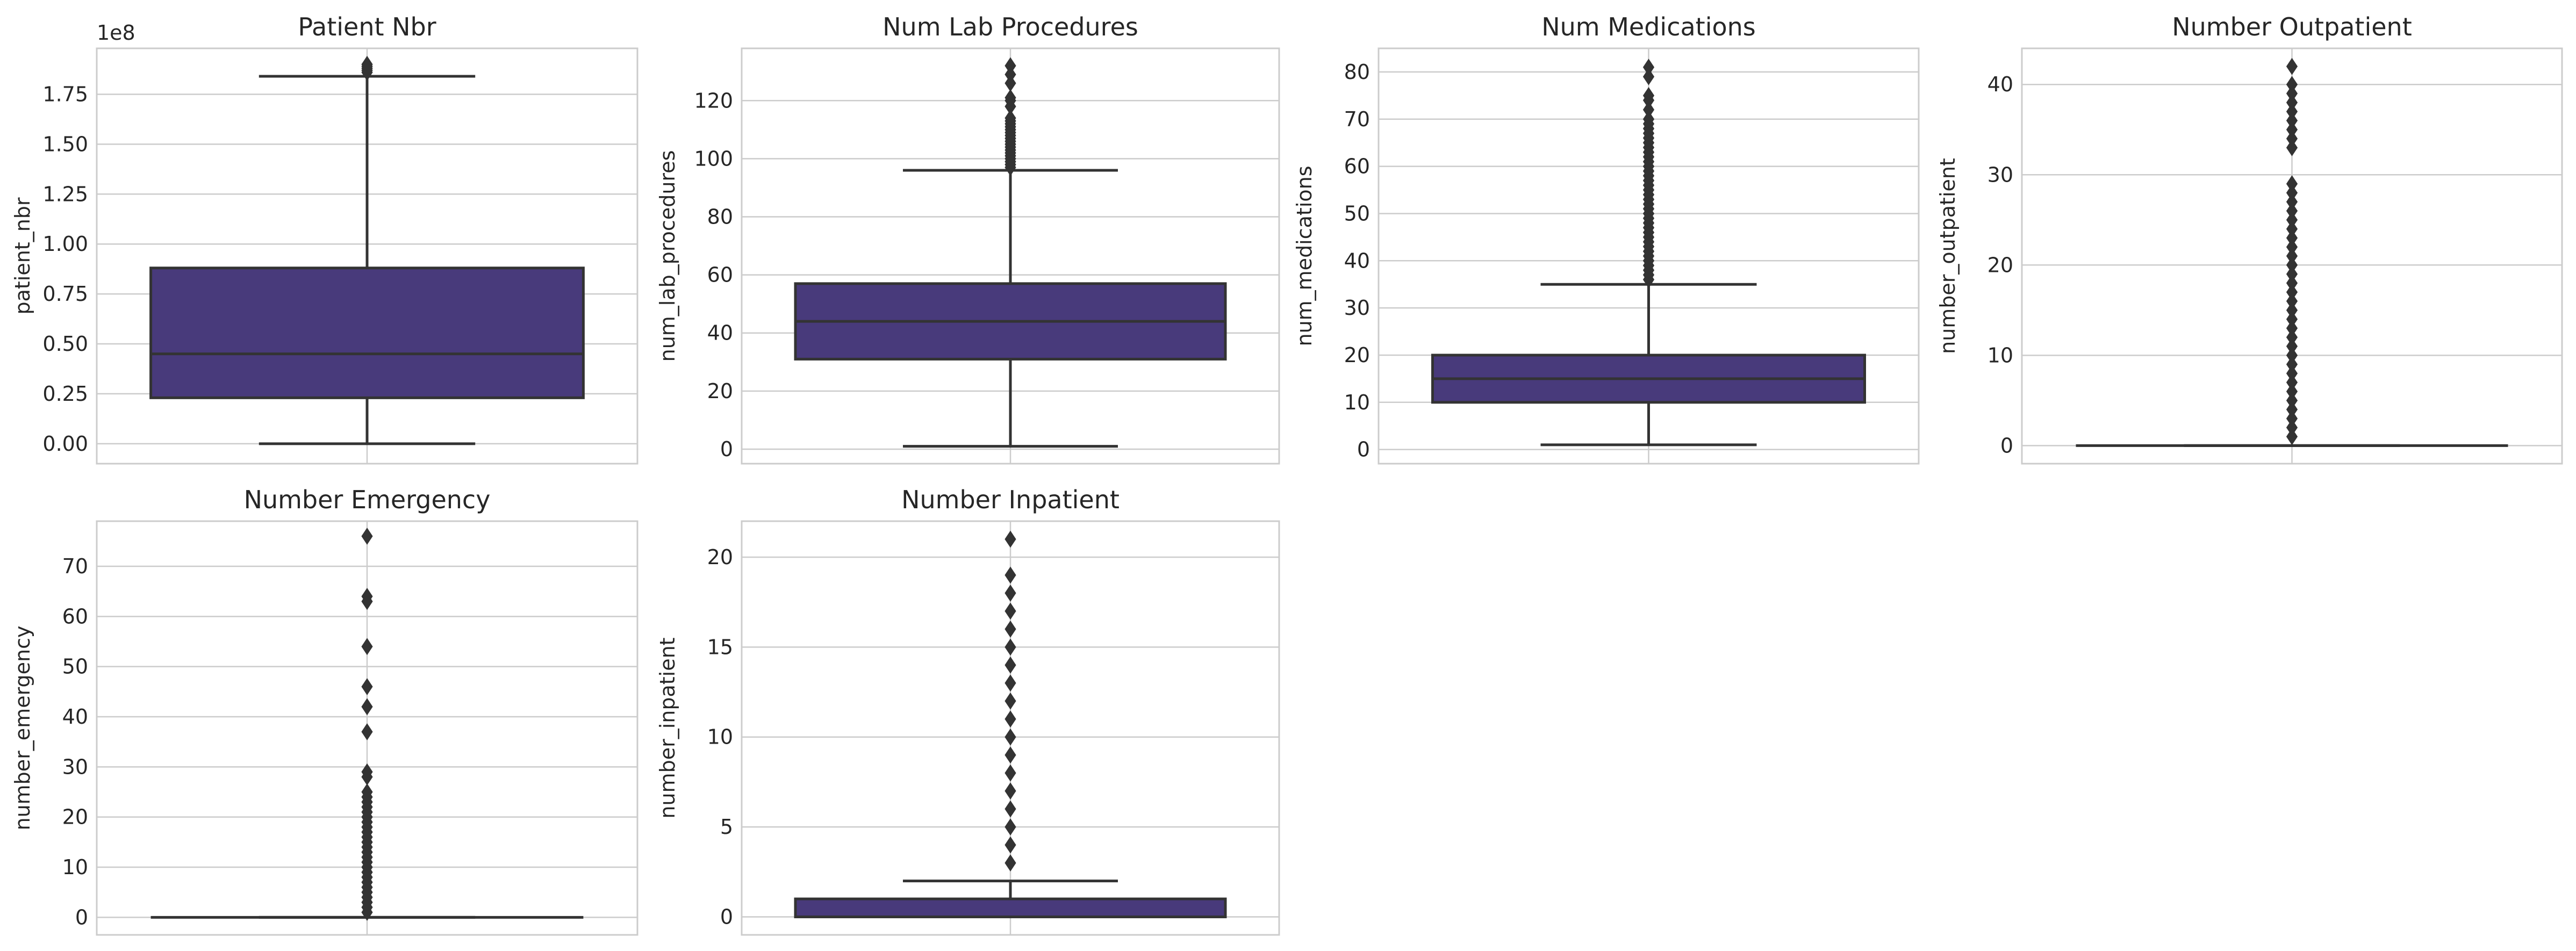 The width and height of the screenshot is (2576, 951). Describe the element at coordinates (1648, 26) in the screenshot. I see `subplot-title: Num Medications` at that location.